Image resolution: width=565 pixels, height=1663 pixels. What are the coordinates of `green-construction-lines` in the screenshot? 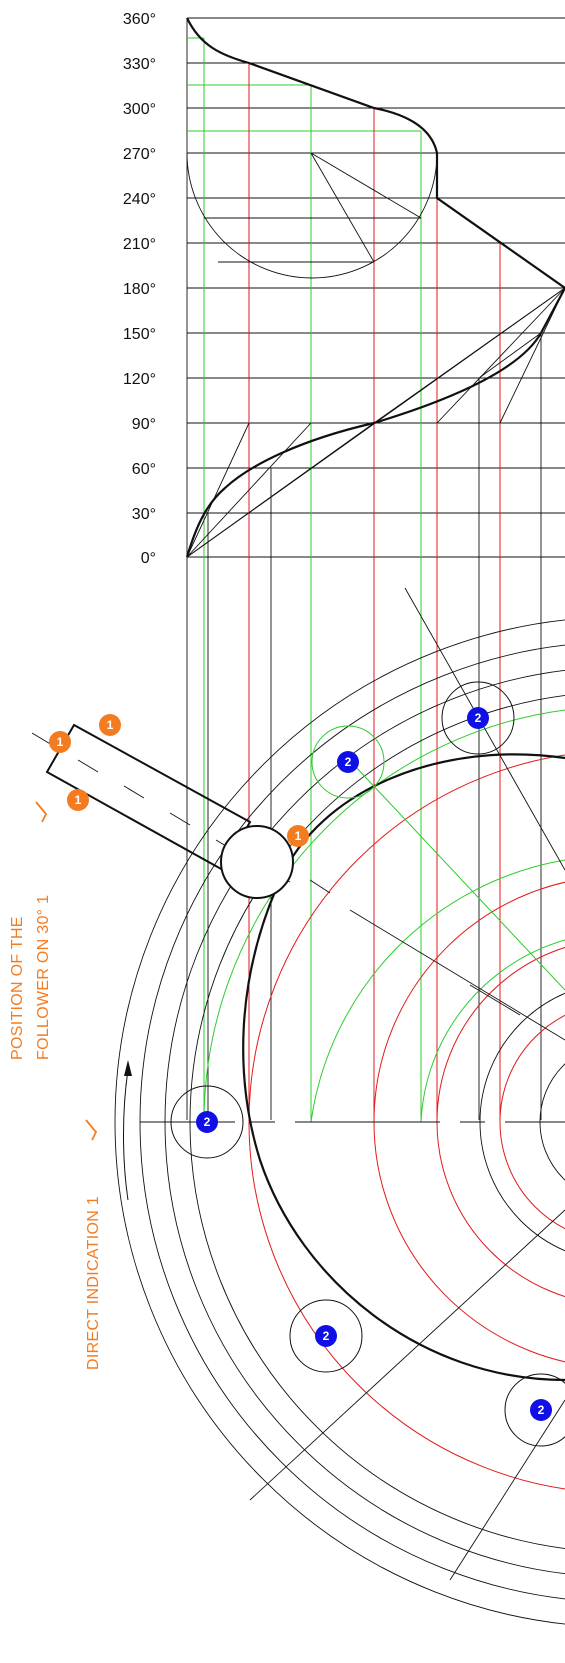 It's located at (304, 84).